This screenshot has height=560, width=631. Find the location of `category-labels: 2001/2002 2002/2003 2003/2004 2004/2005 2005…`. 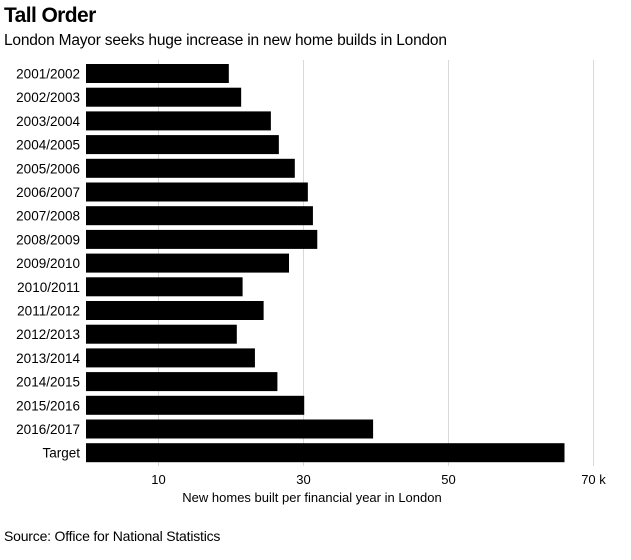

category-labels: 2001/2002 2002/2003 2003/2004 2004/2005 2005… is located at coordinates (48, 264).